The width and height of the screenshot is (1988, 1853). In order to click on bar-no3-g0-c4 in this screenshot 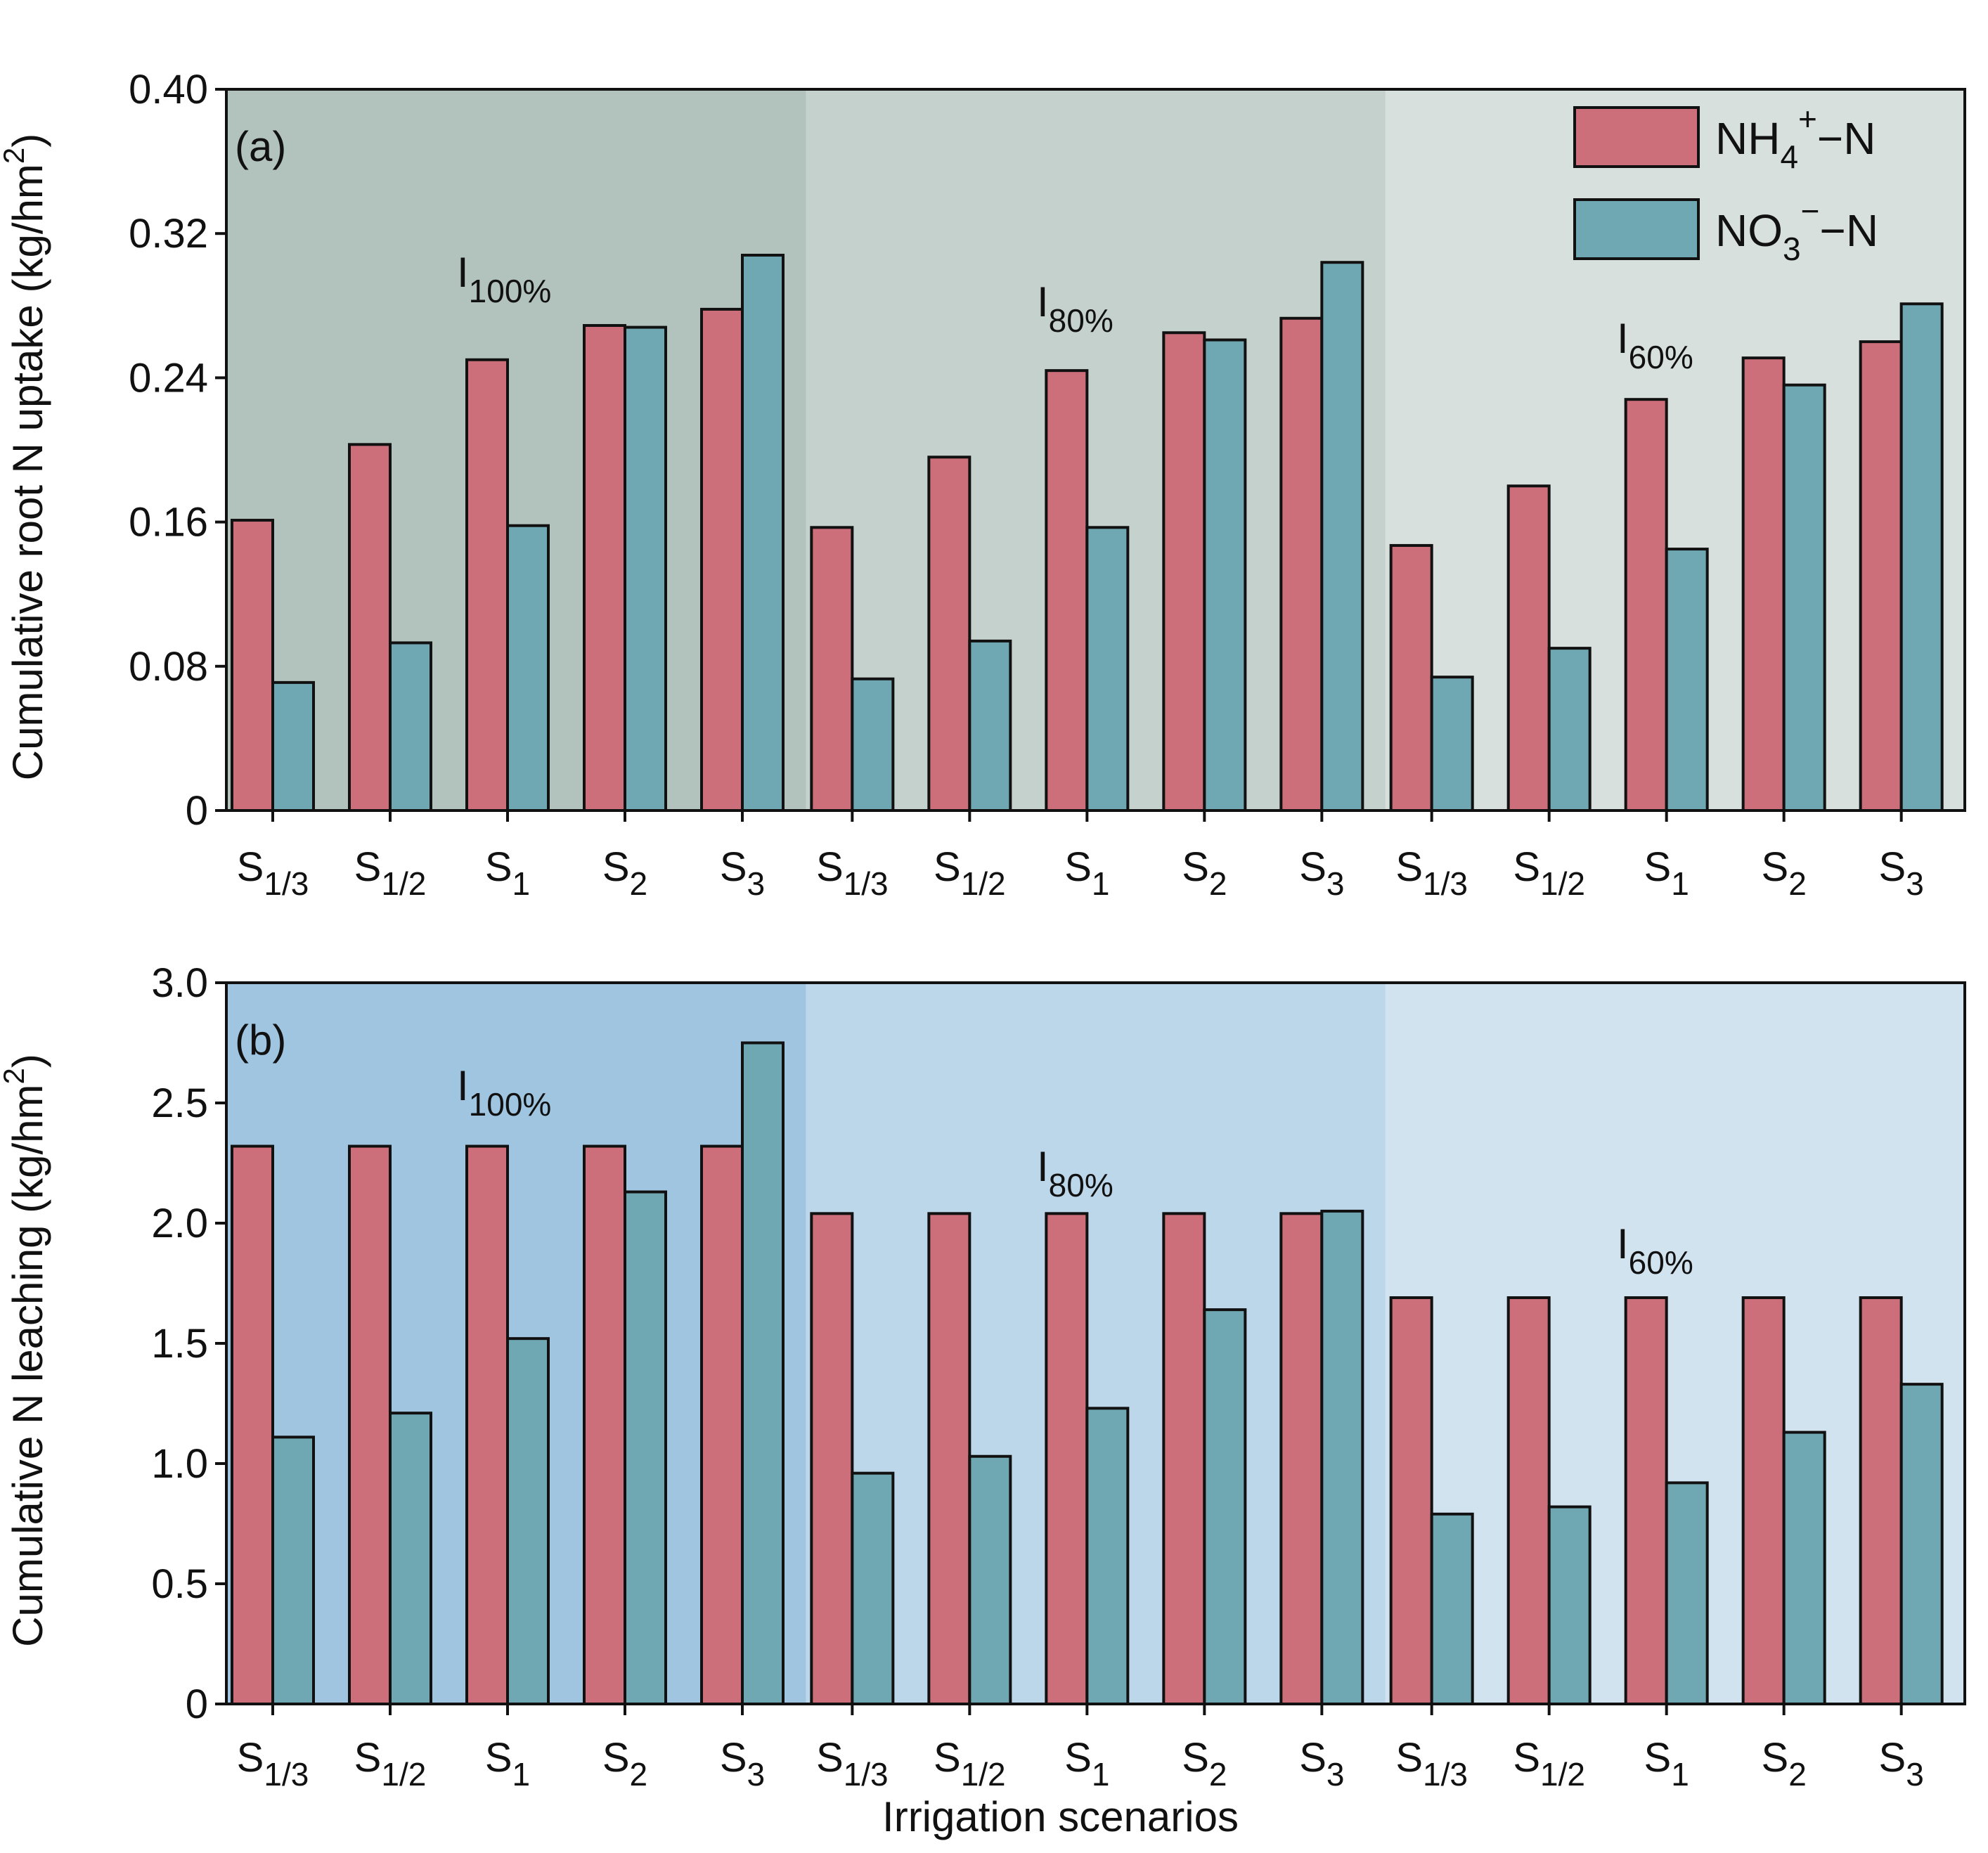, I will do `click(763, 1373)`.